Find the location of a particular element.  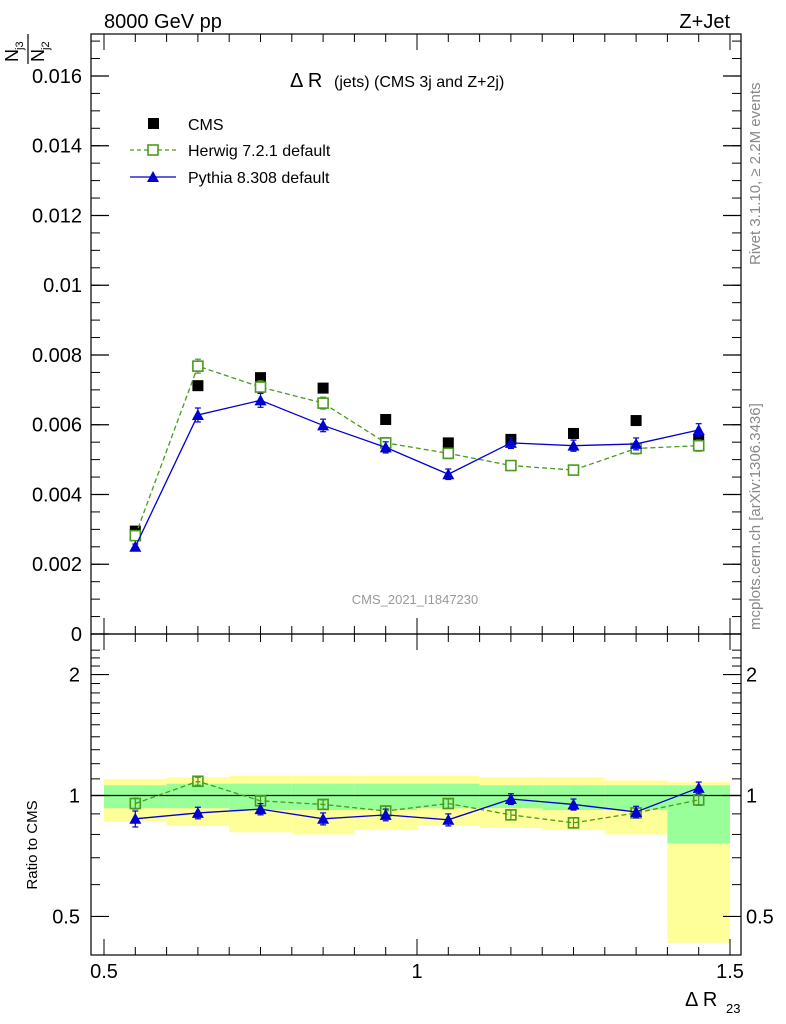

legend-entry-cms: CMS is located at coordinates (186, 125).